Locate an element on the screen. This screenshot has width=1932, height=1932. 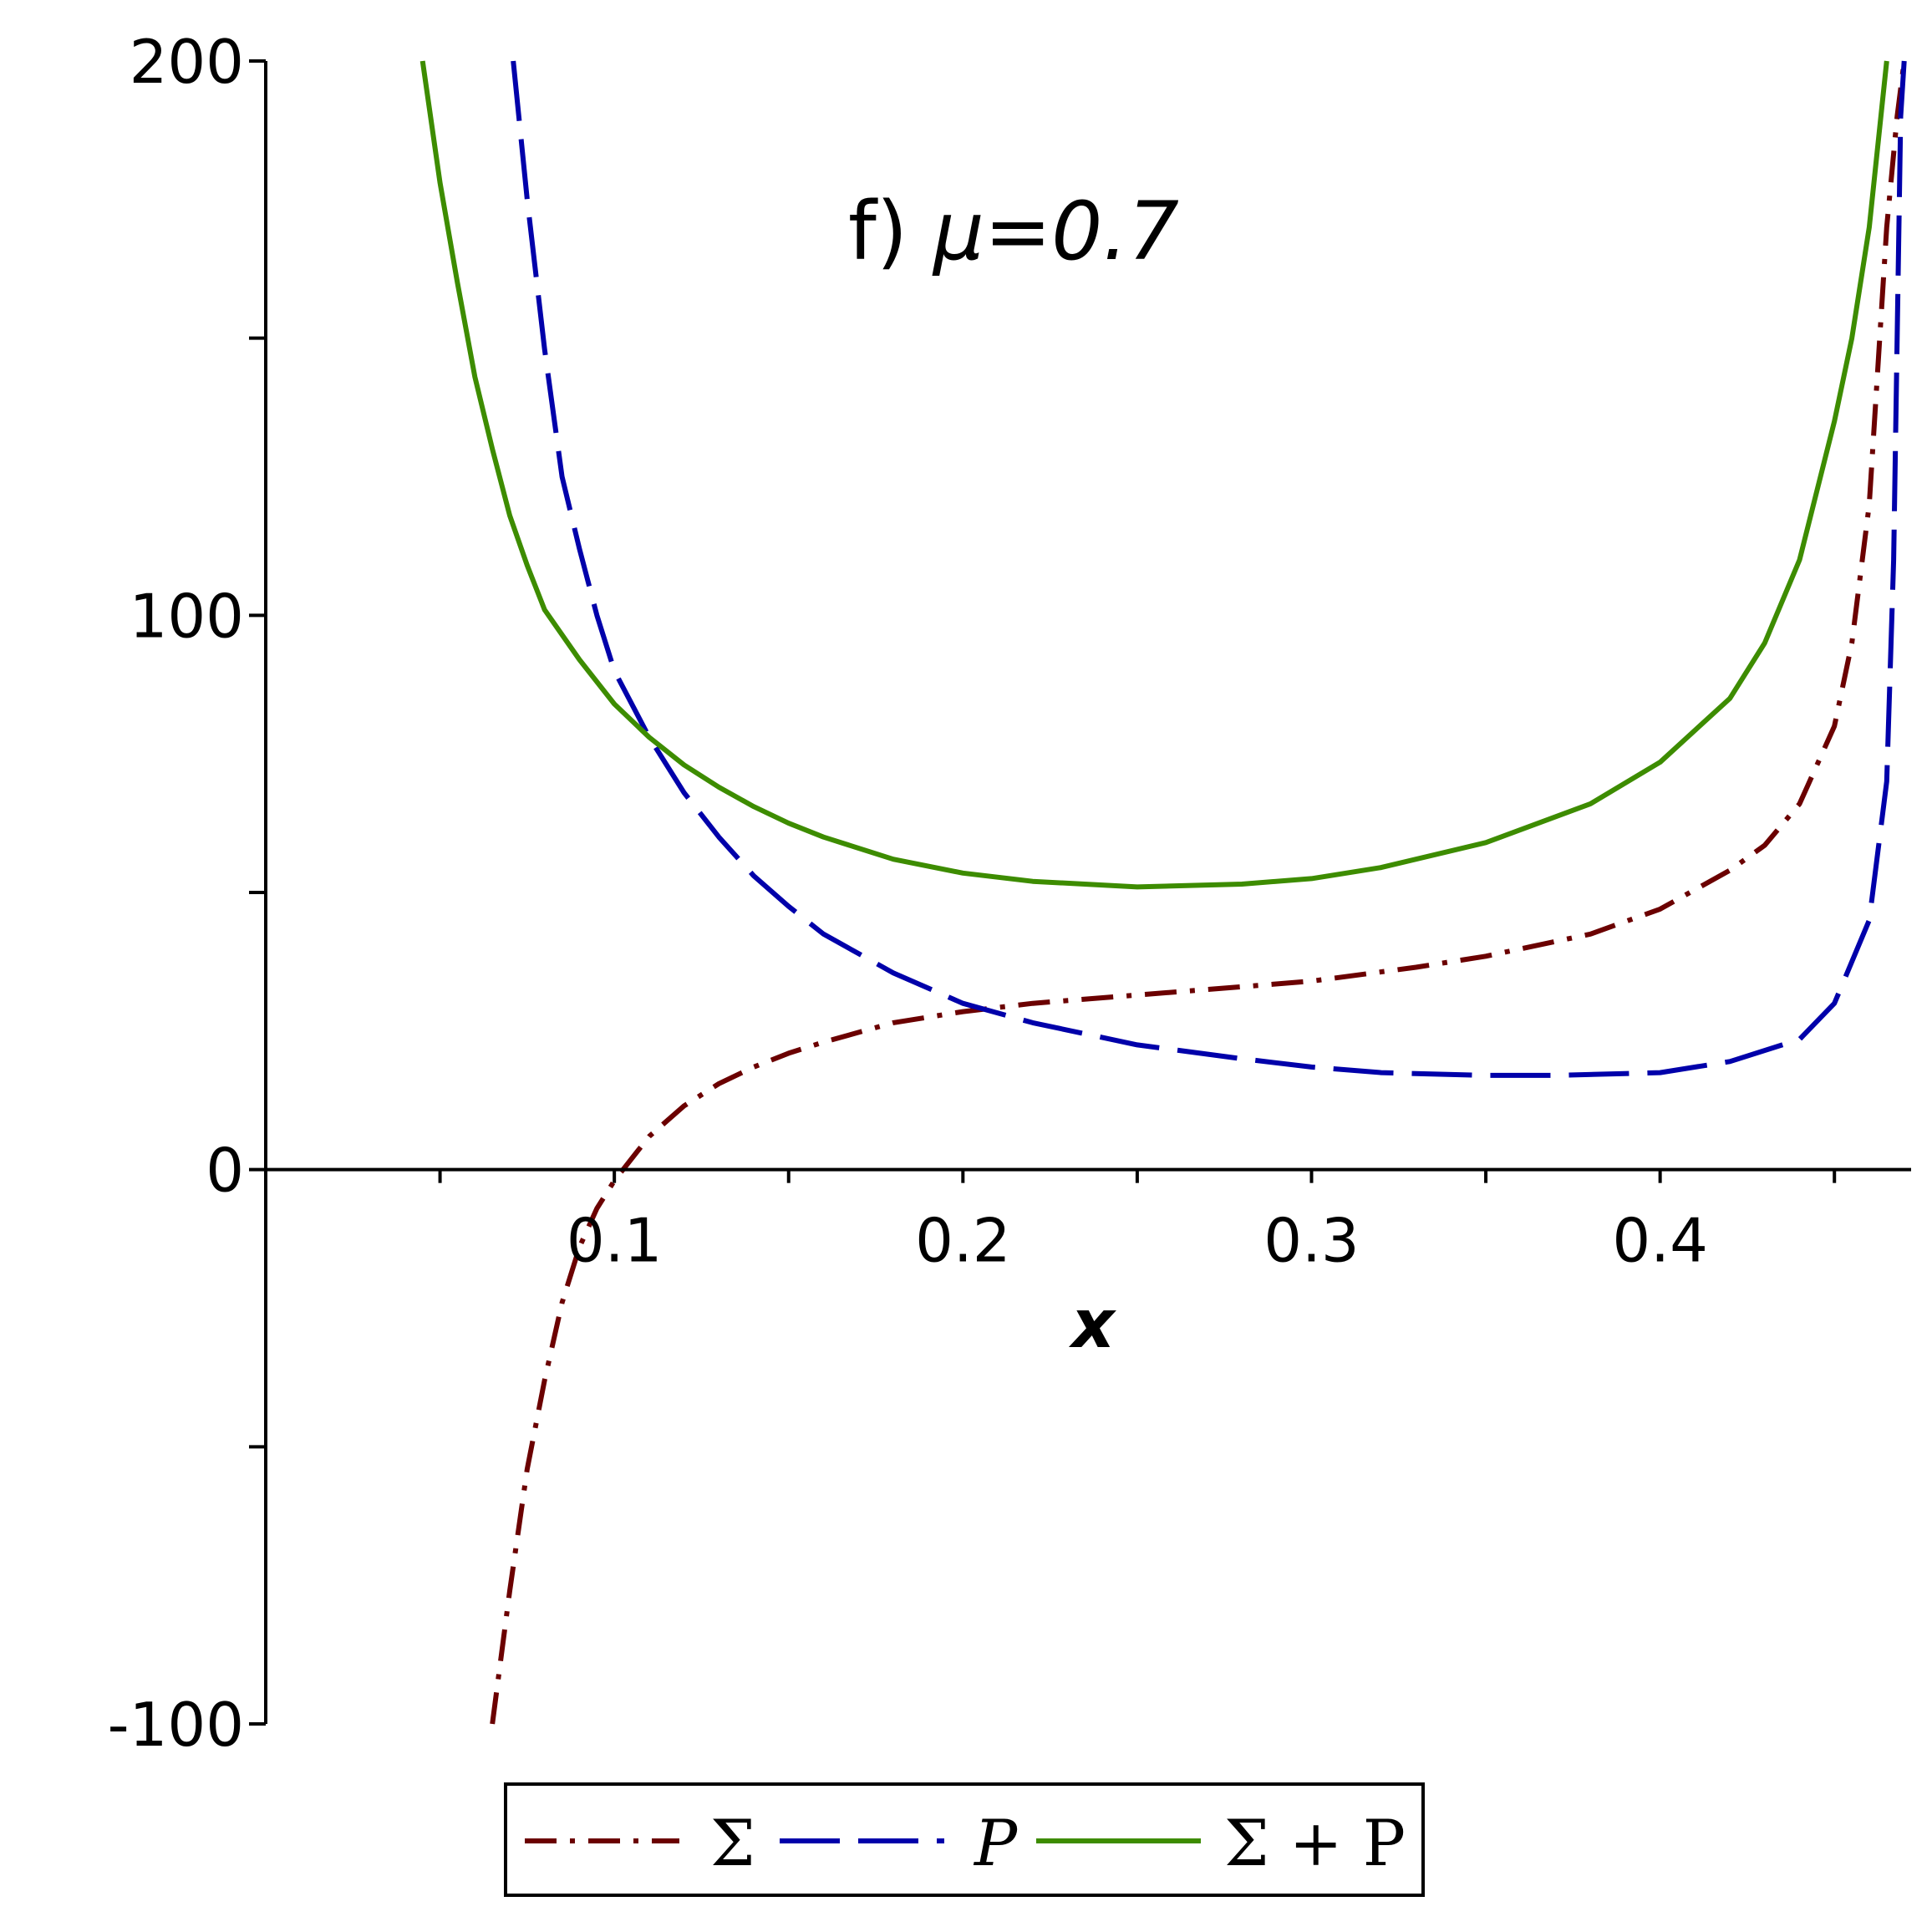
x-tick-label: 0.1 is located at coordinates (615, 1241).